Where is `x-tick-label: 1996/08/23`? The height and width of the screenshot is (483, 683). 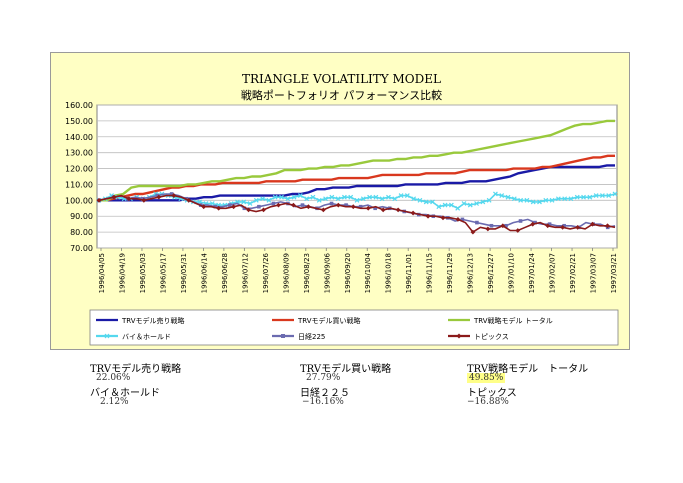 x-tick-label: 1996/08/23 is located at coordinates (307, 273).